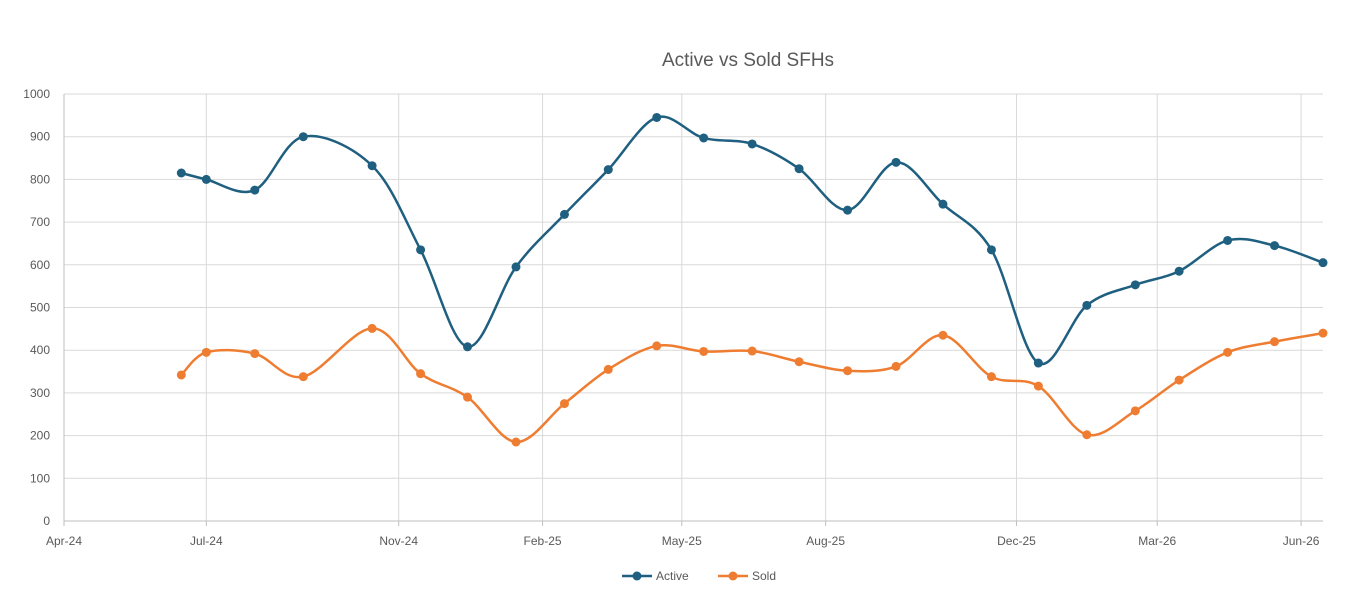 This screenshot has height=607, width=1366. What do you see at coordinates (40, 308) in the screenshot?
I see `y-tick-label: 500` at bounding box center [40, 308].